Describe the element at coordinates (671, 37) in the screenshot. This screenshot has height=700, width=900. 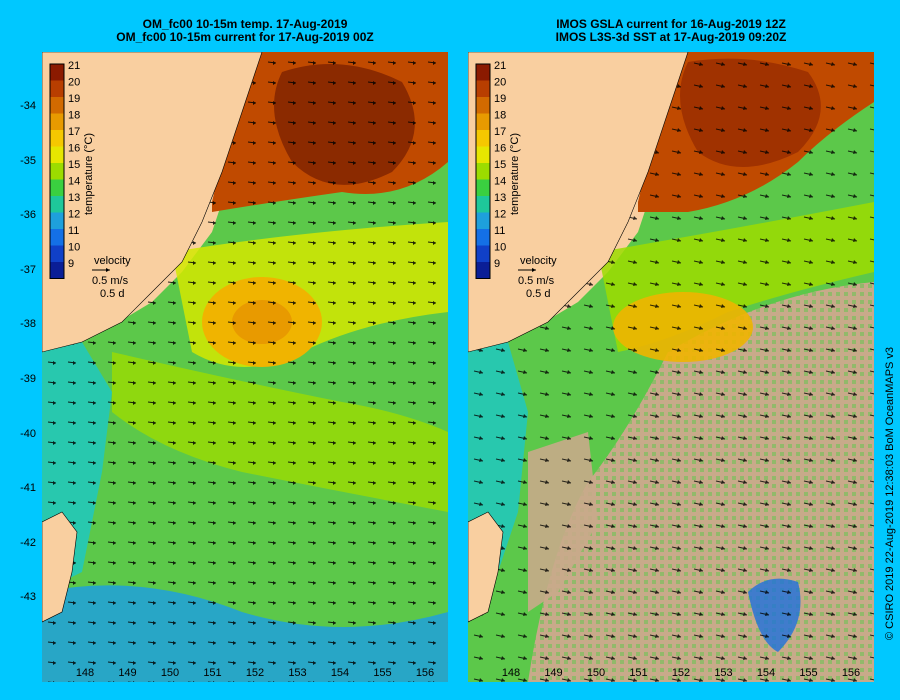
I see `right-title-line2: IMOS L3S-3d SST at 17-Aug-2019 09:20Z` at that location.